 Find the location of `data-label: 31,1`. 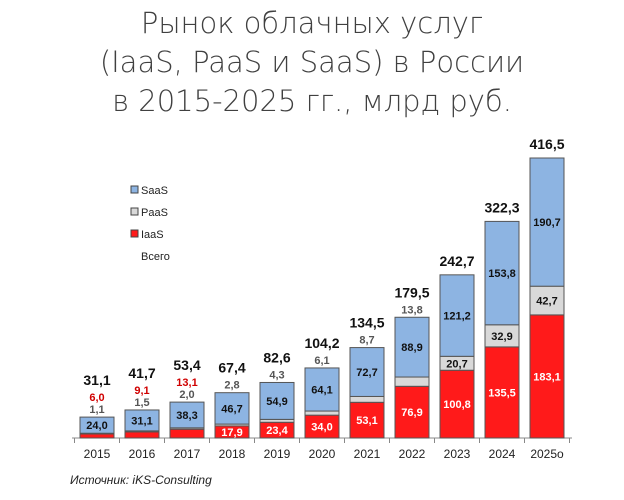

data-label: 31,1 is located at coordinates (141, 421).